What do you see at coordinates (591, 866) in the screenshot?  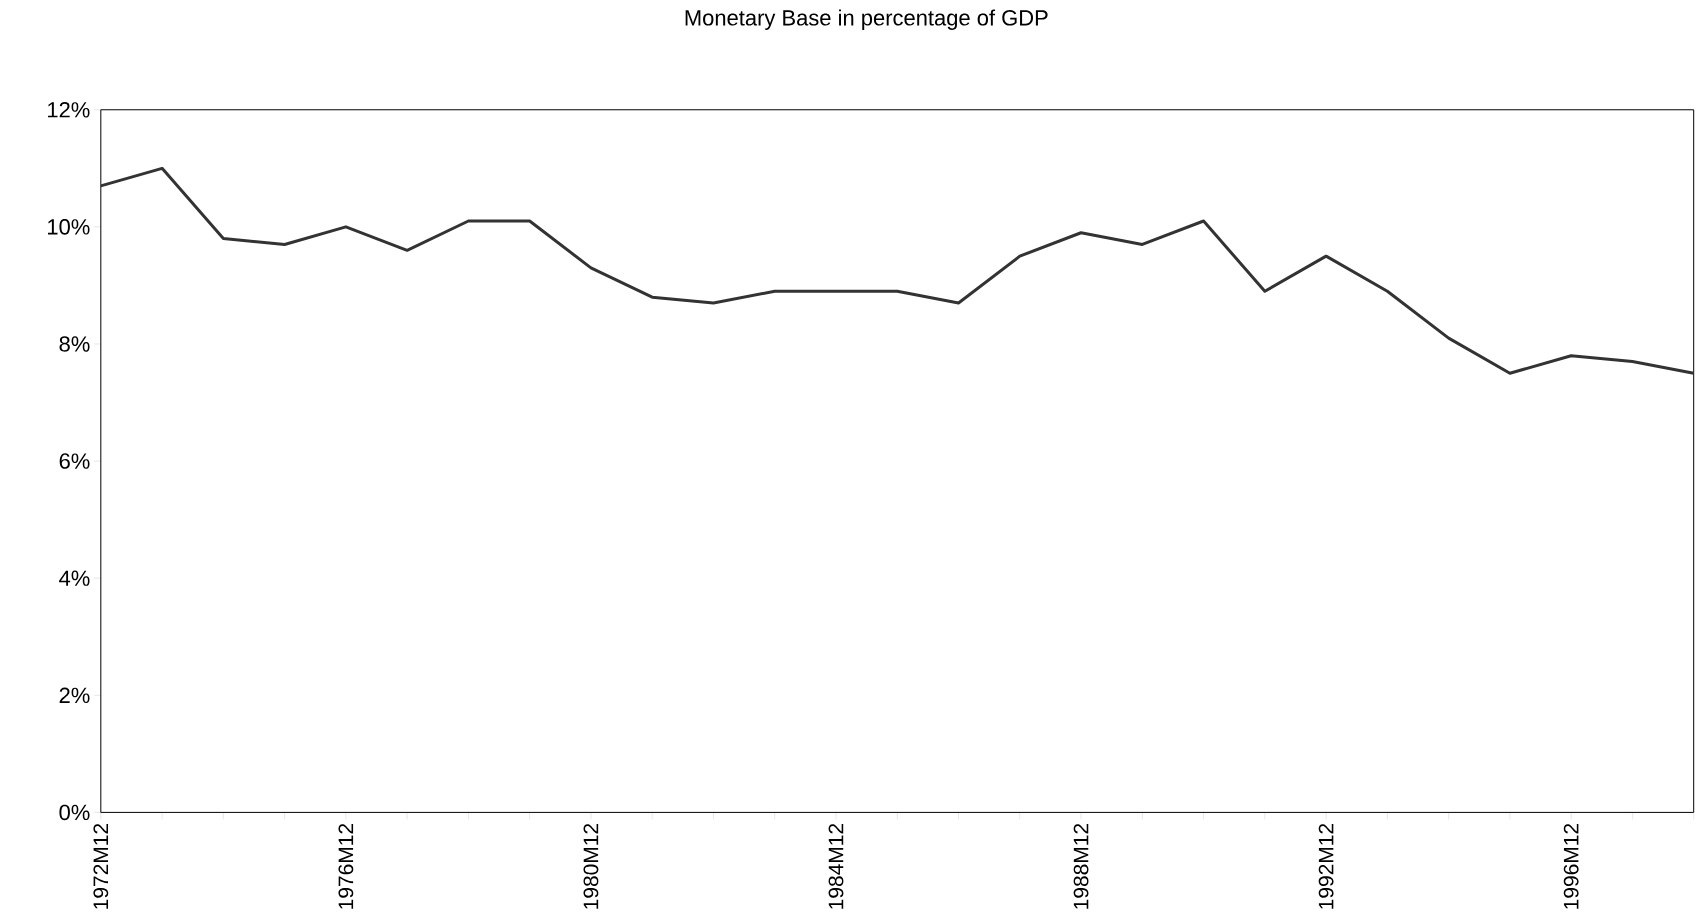 I see `x-tick-label: 1980M12` at bounding box center [591, 866].